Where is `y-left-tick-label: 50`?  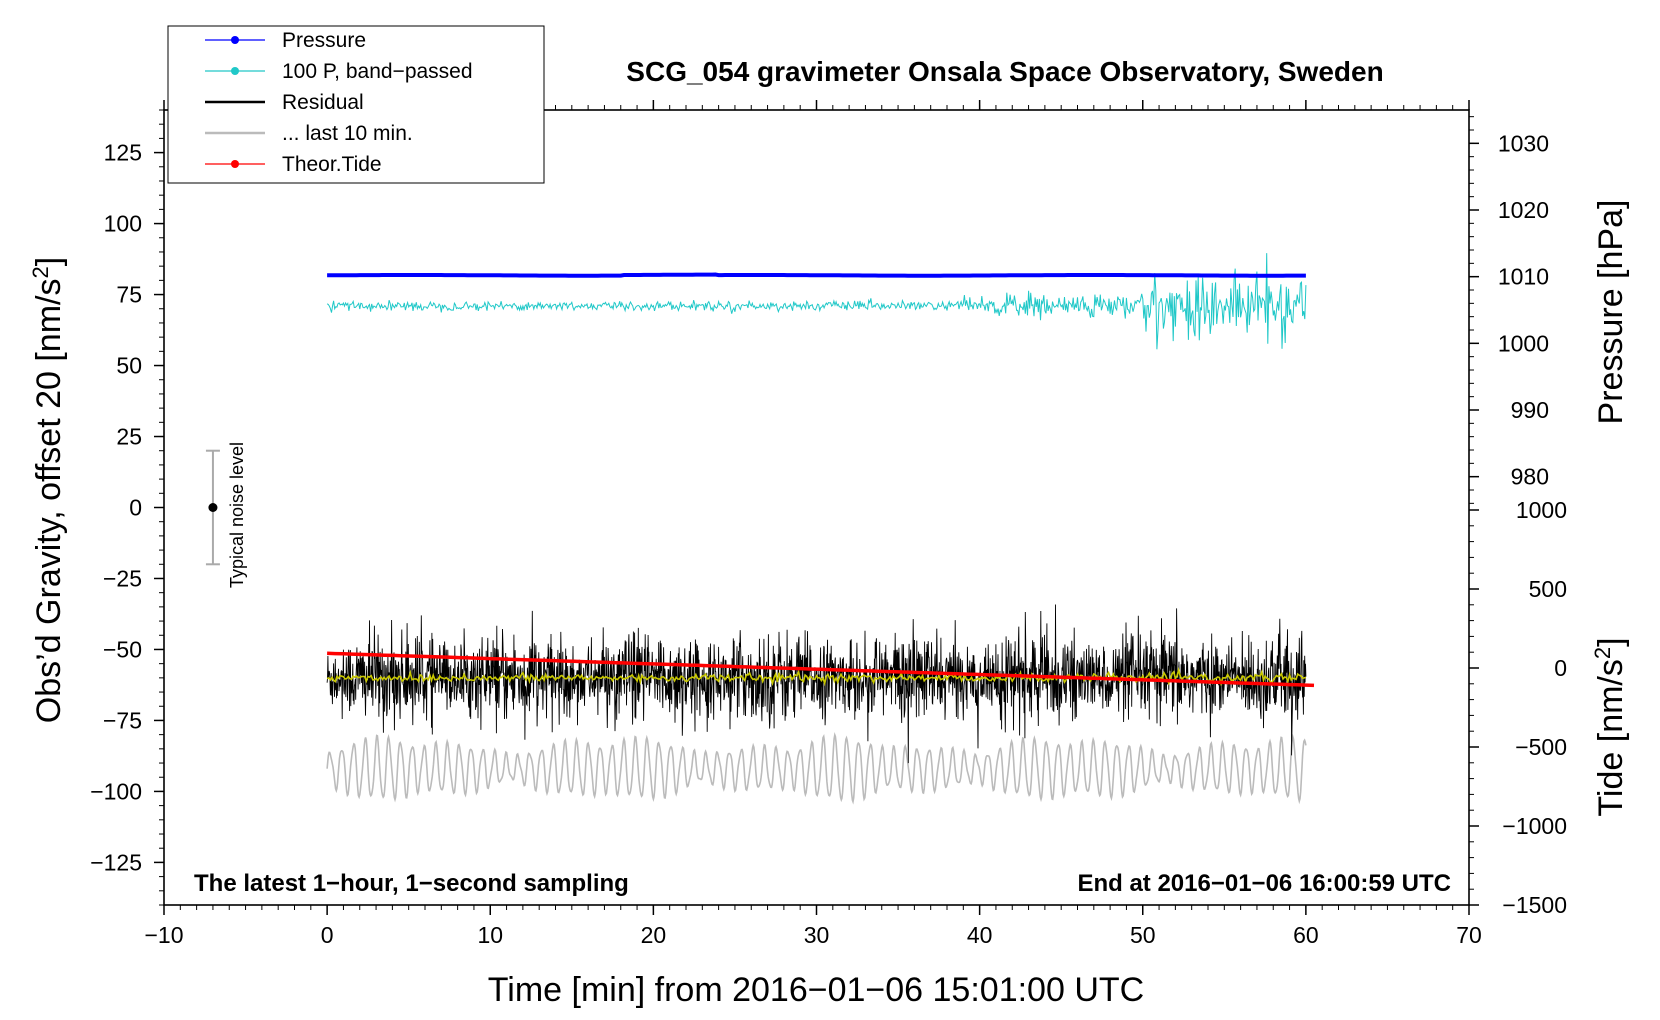
y-left-tick-label: 50 is located at coordinates (129, 366).